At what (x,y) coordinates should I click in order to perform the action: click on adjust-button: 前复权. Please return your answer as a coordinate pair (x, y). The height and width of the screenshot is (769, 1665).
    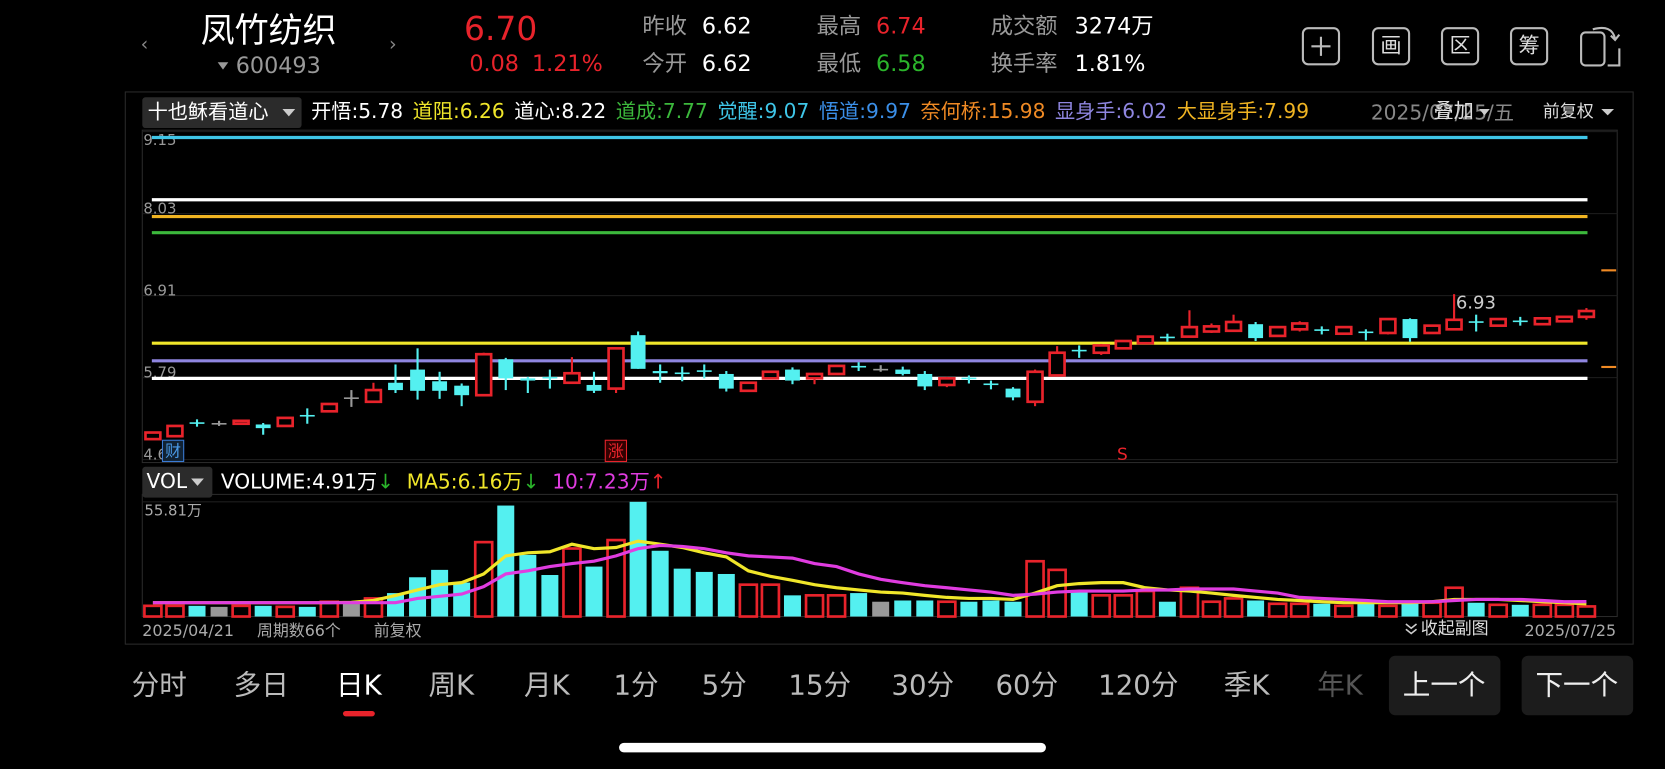
    Looking at the image, I should click on (1568, 112).